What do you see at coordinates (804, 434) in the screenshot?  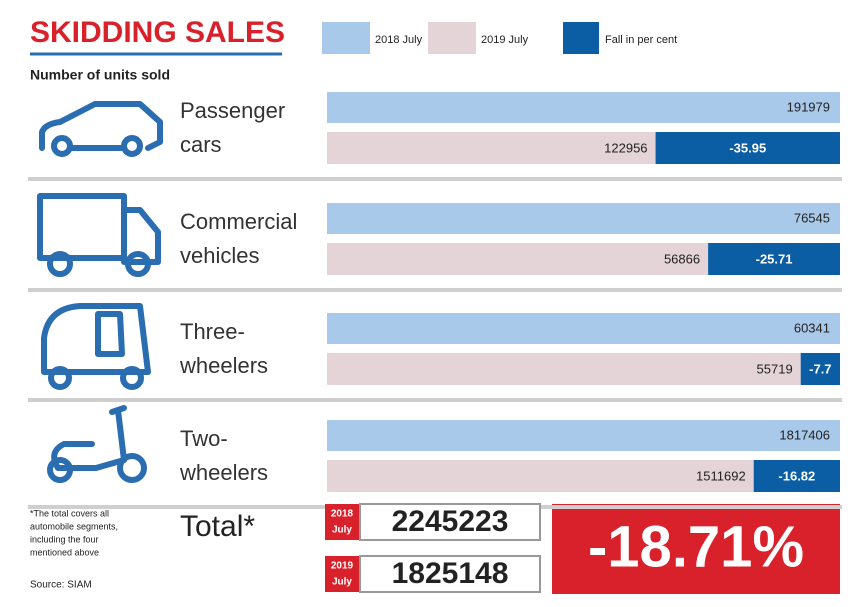 I see `value-current: 1817406` at bounding box center [804, 434].